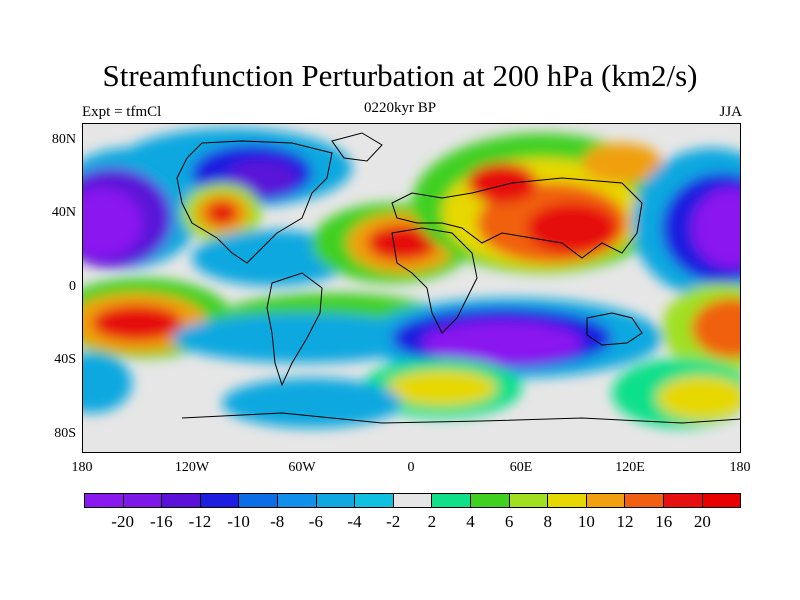 This screenshot has height=600, width=800. I want to click on colorbar-label: -16, so click(161, 521).